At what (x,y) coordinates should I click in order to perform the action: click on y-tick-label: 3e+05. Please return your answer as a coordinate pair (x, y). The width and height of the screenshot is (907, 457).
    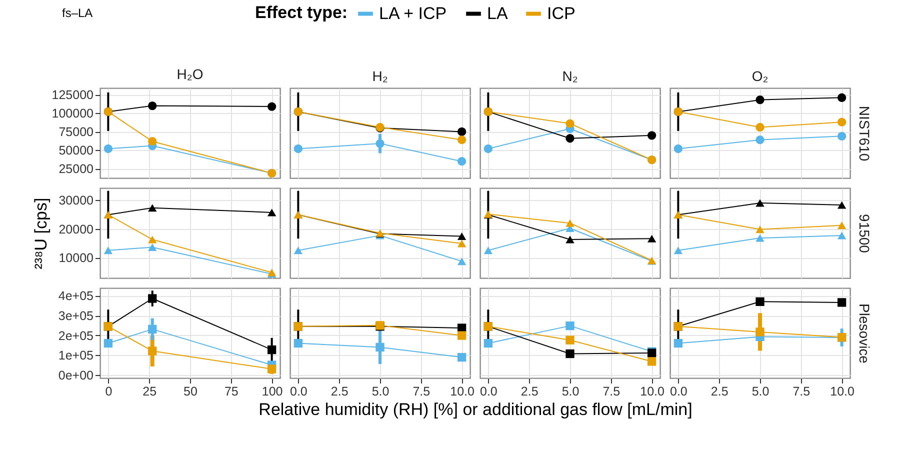
    Looking at the image, I should click on (76, 316).